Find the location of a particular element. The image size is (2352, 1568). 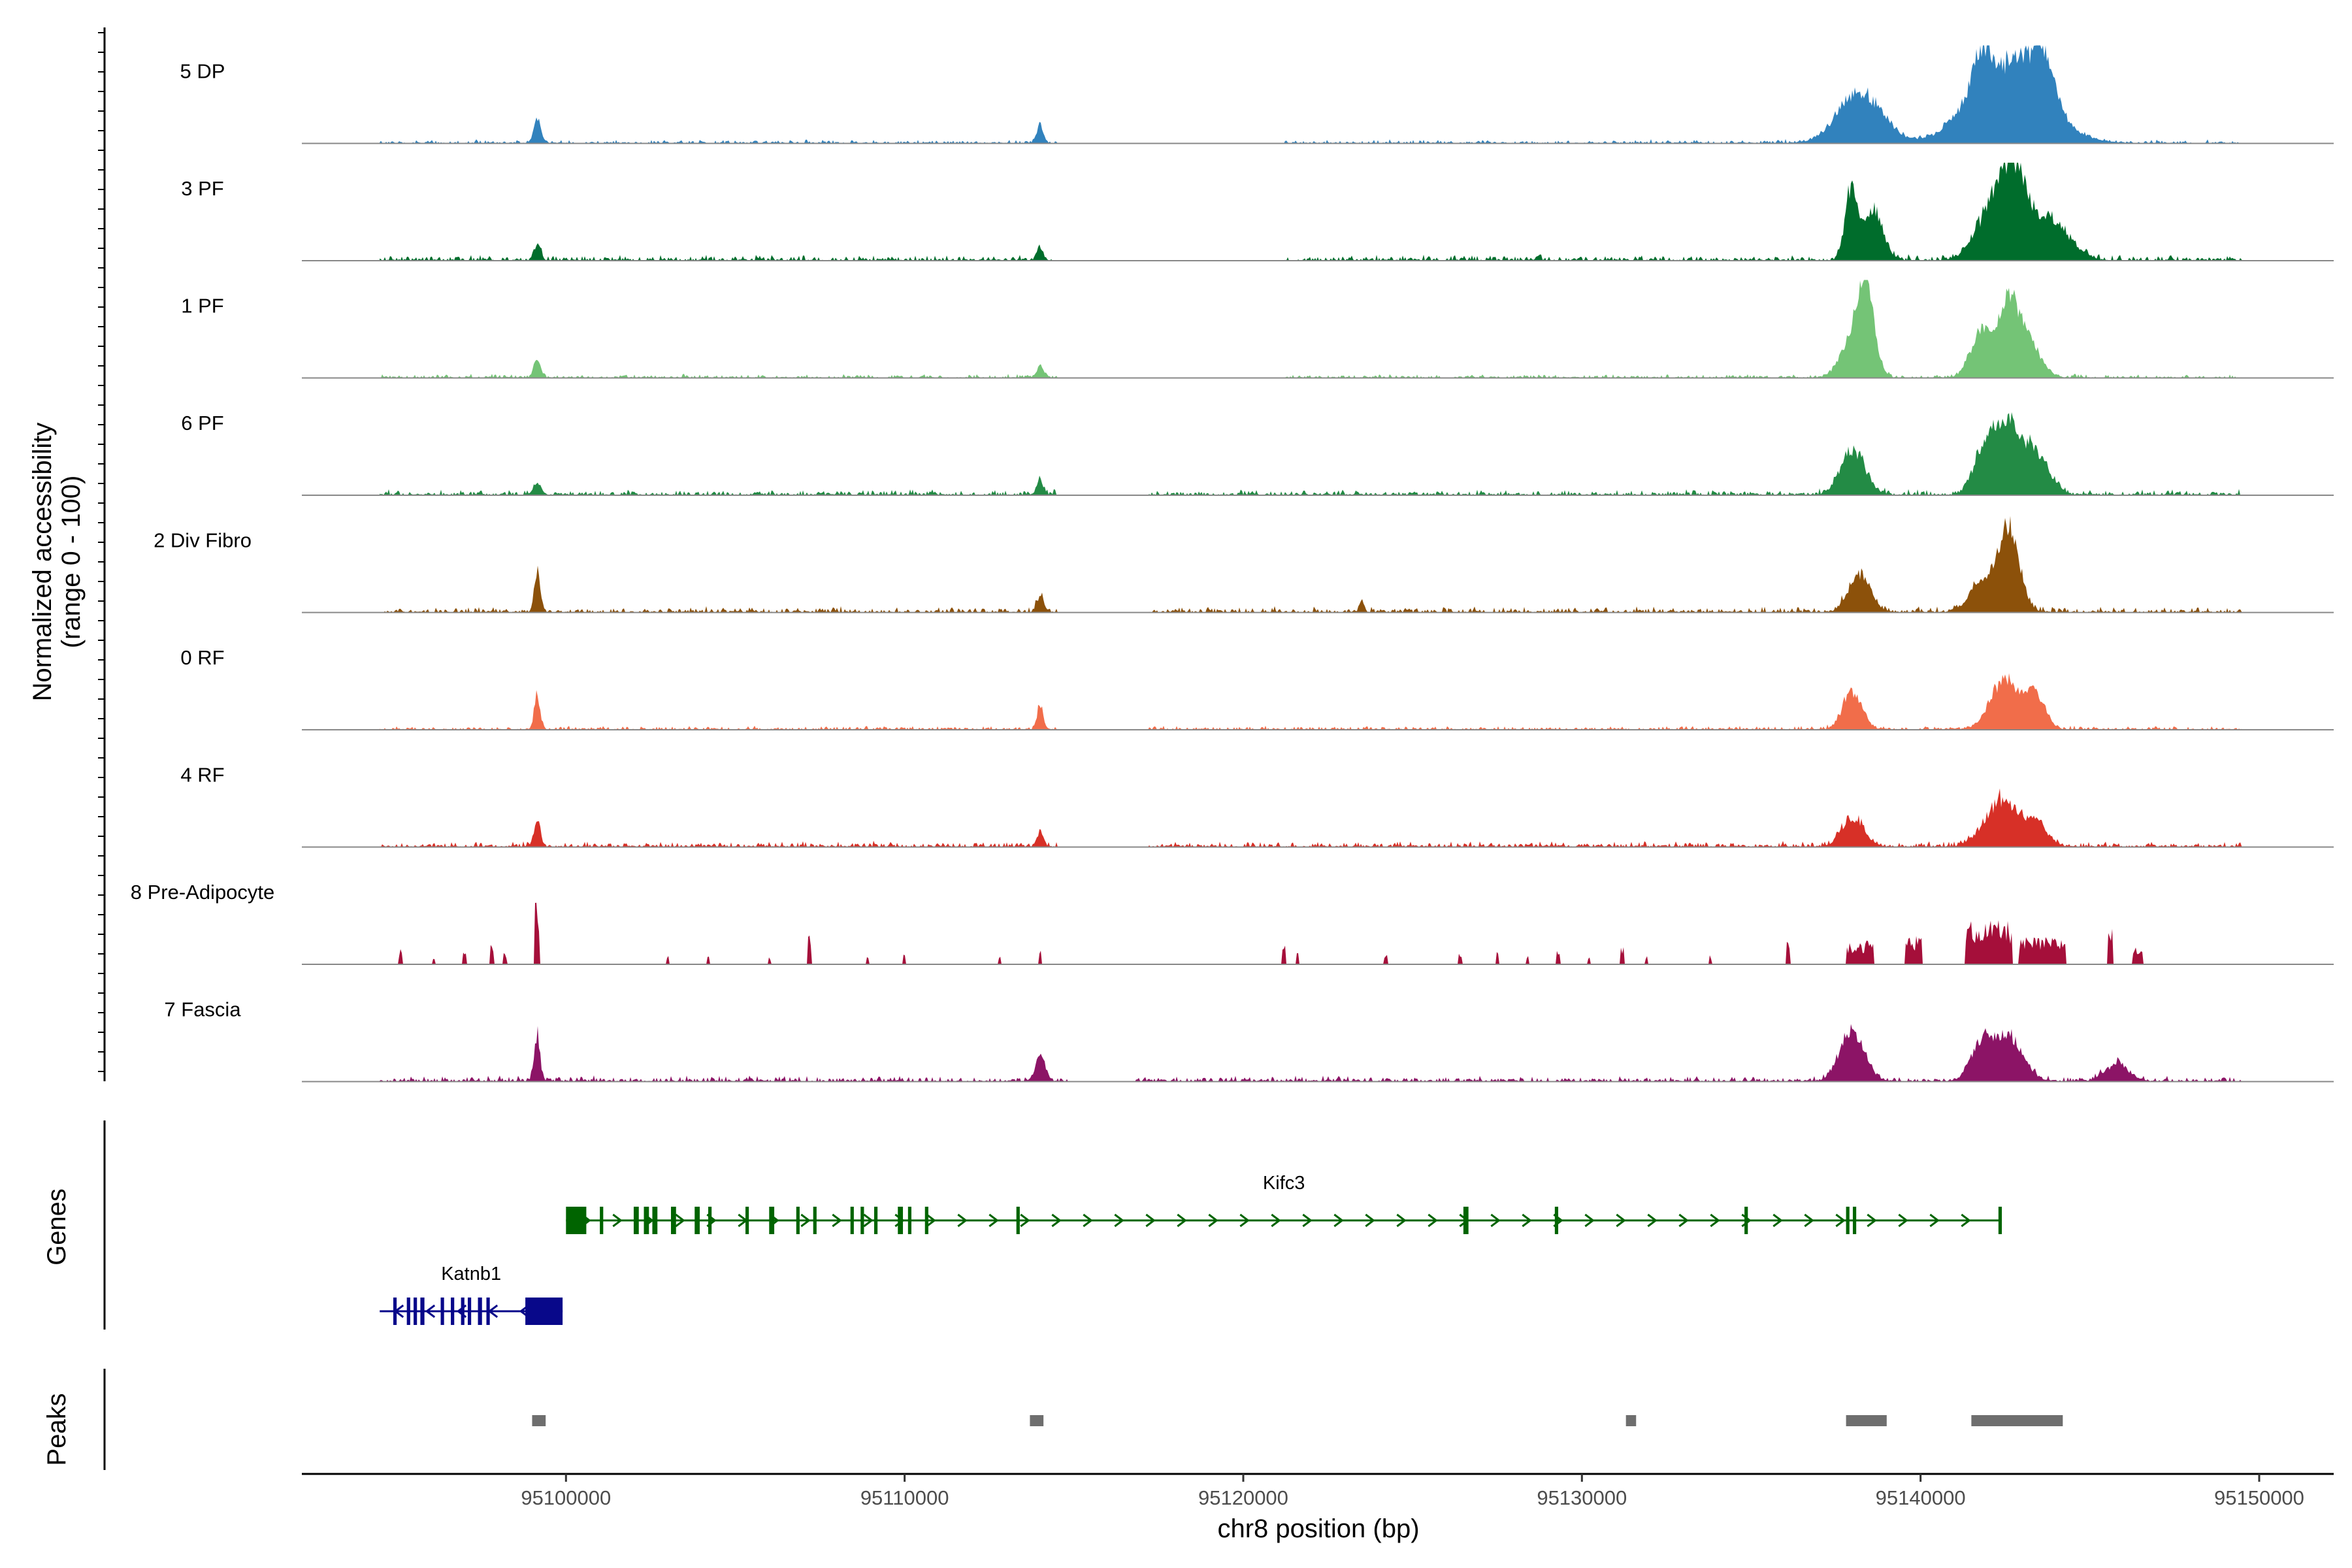

track-label: 6 PF is located at coordinates (202, 423).